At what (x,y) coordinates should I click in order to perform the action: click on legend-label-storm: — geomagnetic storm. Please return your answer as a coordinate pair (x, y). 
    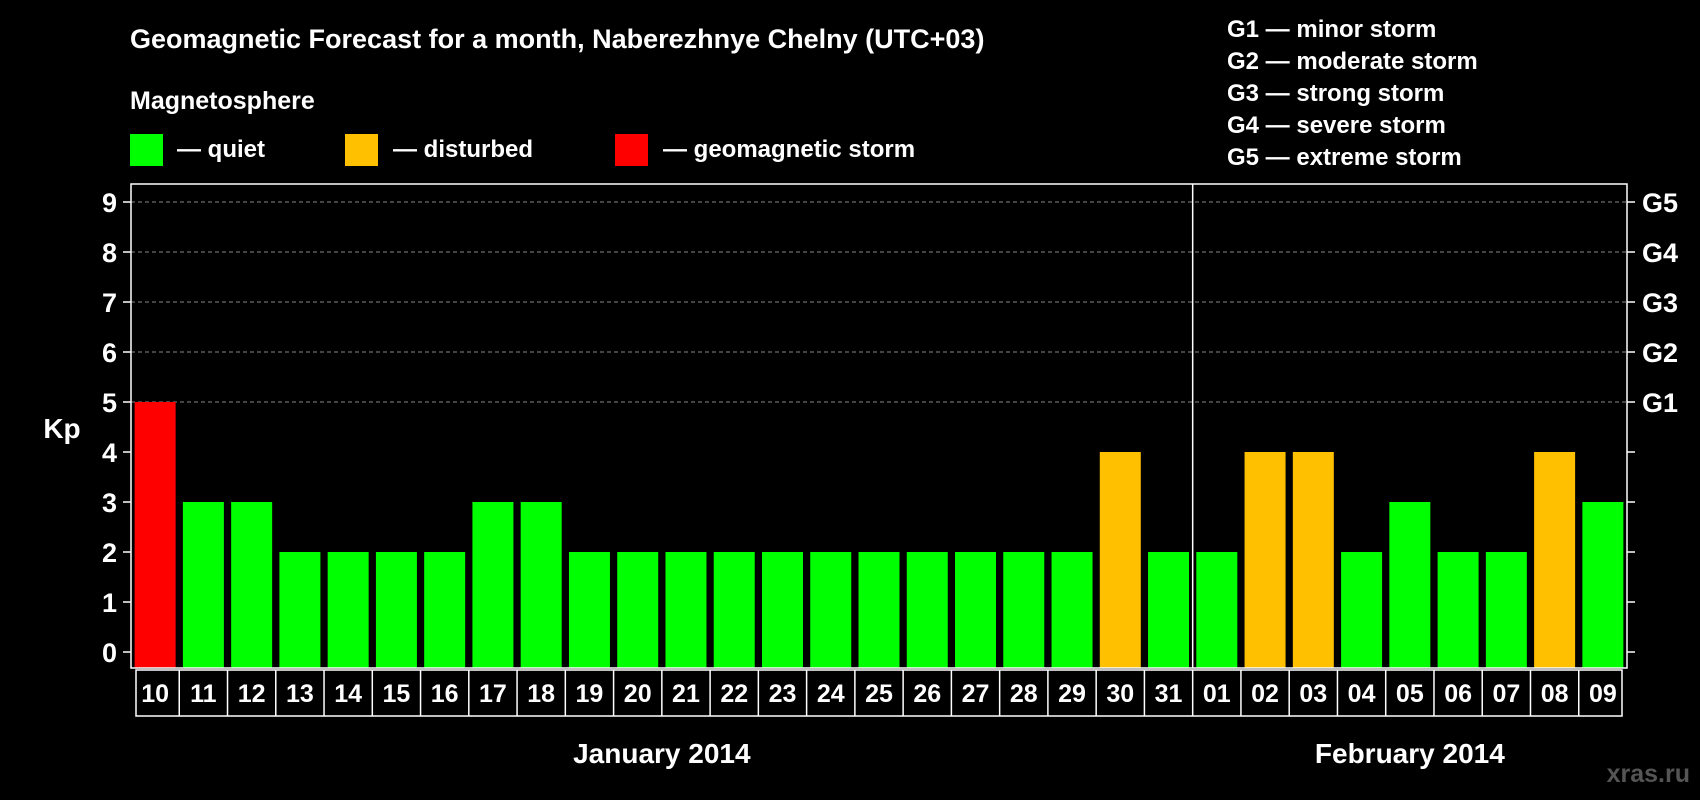
    Looking at the image, I should click on (789, 149).